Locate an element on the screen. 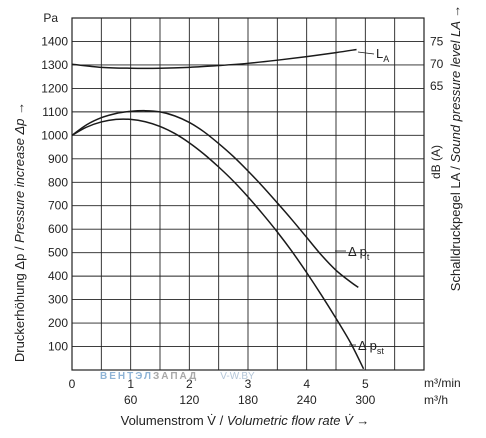  left-tick-label: 300 is located at coordinates (58, 300).